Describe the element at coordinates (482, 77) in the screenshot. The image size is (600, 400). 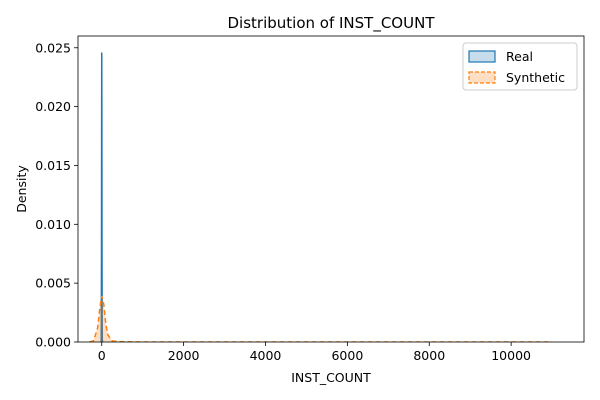
I see `legend-swatch-synthetic` at that location.